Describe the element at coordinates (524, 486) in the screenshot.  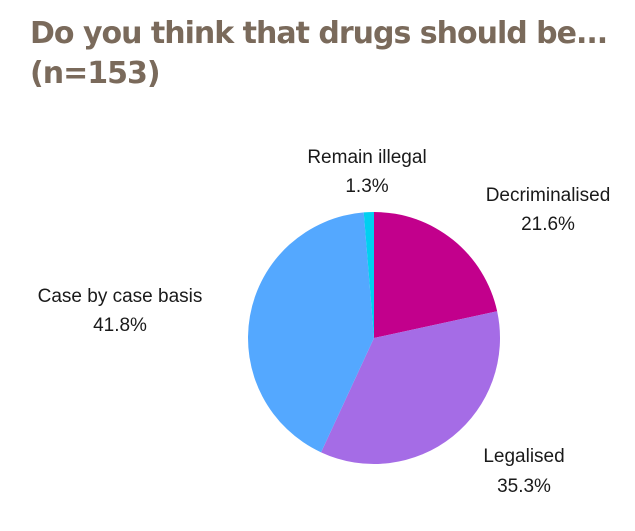
I see `slice-value-label: 35.3%` at that location.